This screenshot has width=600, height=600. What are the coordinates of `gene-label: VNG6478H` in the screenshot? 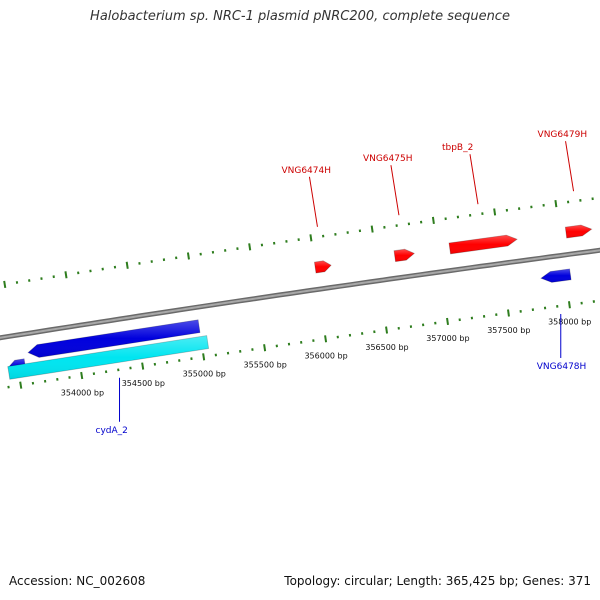 It's located at (562, 367).